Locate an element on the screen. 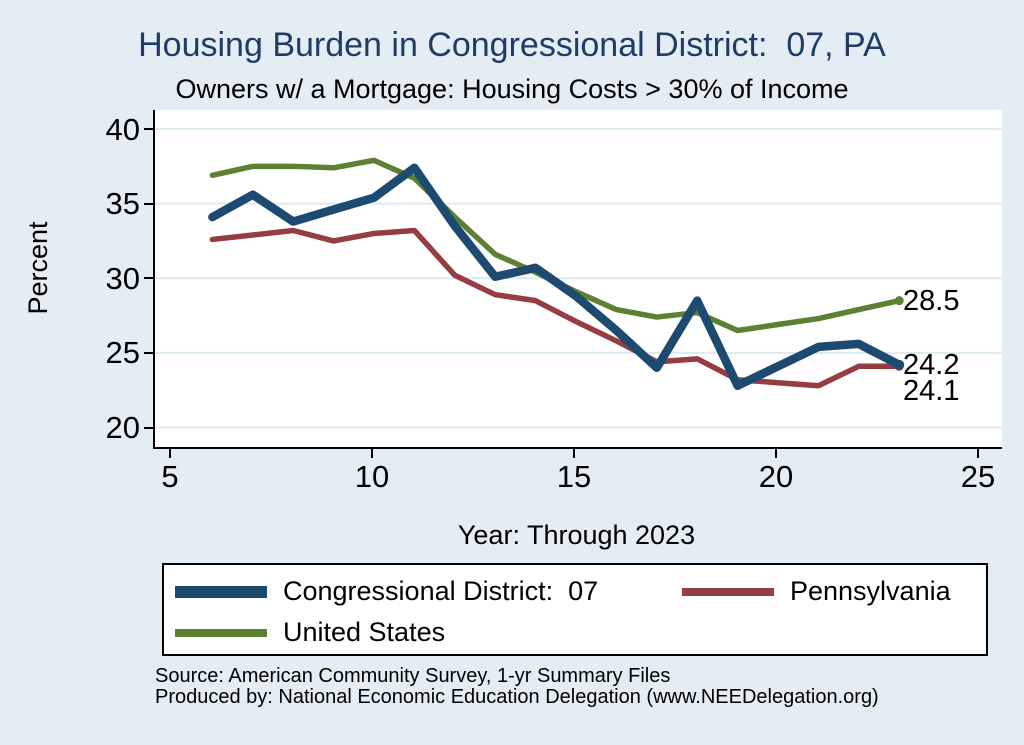 The height and width of the screenshot is (745, 1024). legend-item-us: United States is located at coordinates (428, 632).